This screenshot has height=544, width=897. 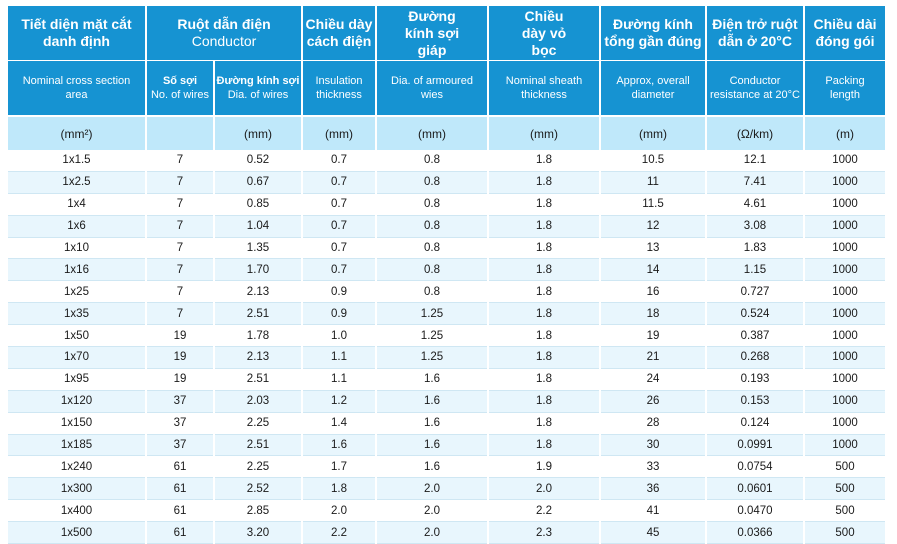 What do you see at coordinates (76, 161) in the screenshot?
I see `table-cell: 1x1.5` at bounding box center [76, 161].